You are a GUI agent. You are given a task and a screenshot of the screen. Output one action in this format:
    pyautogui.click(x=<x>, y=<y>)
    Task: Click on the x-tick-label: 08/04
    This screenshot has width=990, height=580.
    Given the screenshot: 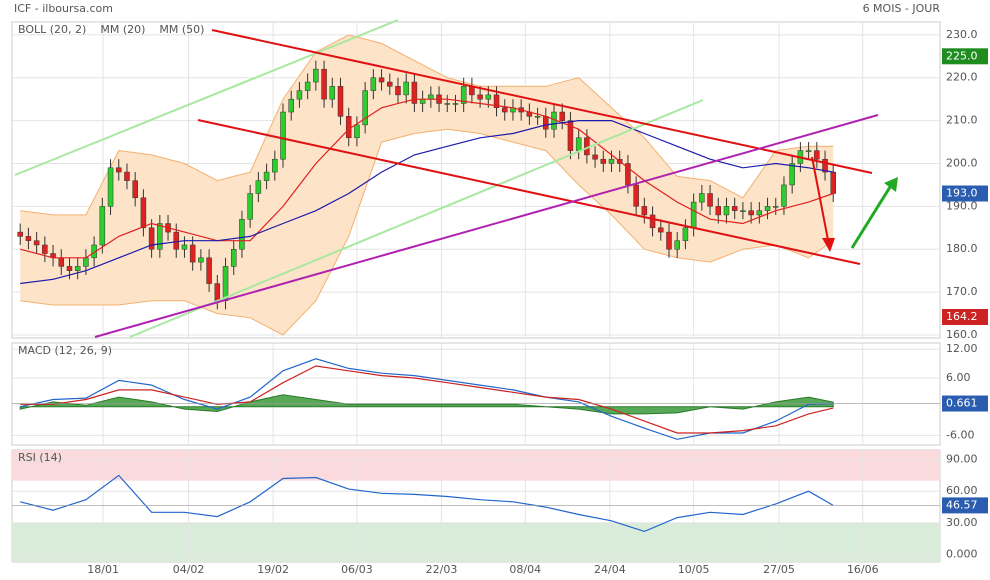 What is the action you would take?
    pyautogui.click(x=525, y=569)
    